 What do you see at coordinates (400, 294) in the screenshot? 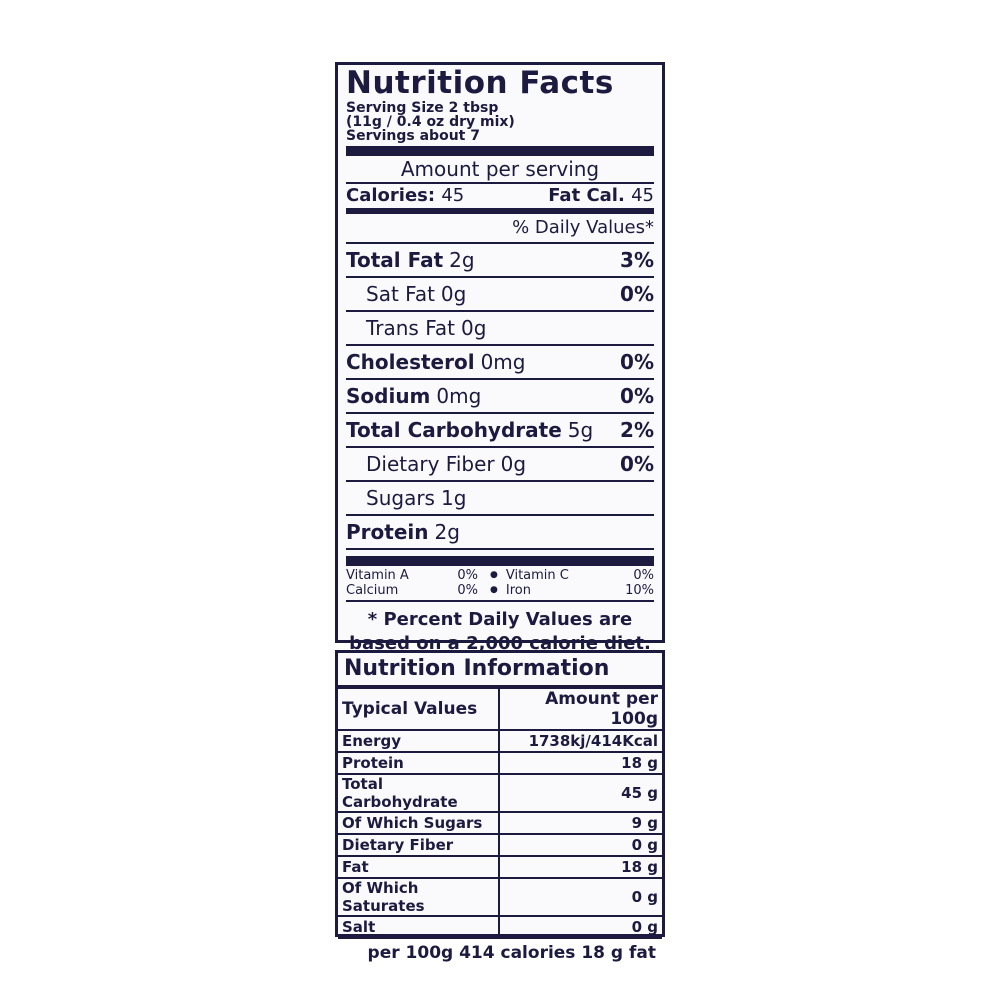
I see `nutrient-name: Sat Fat` at bounding box center [400, 294].